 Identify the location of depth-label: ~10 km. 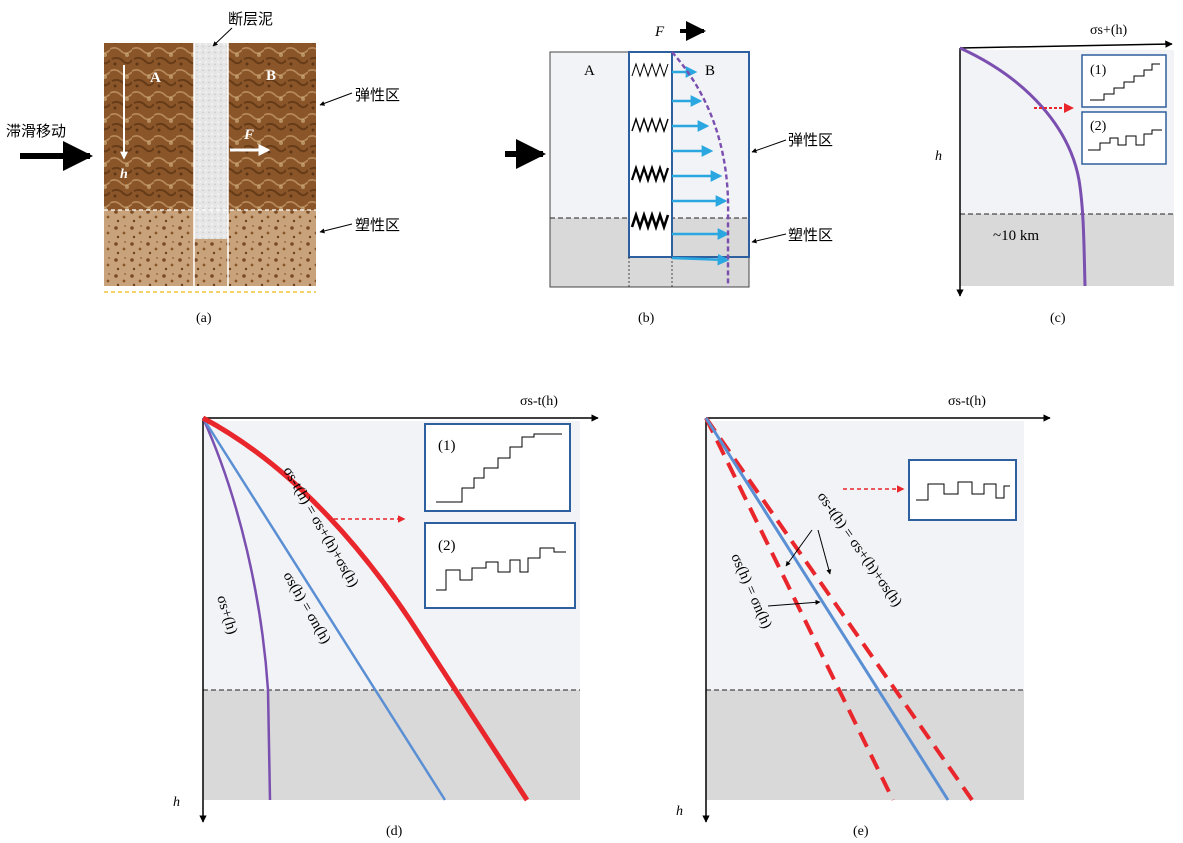
(1016, 236).